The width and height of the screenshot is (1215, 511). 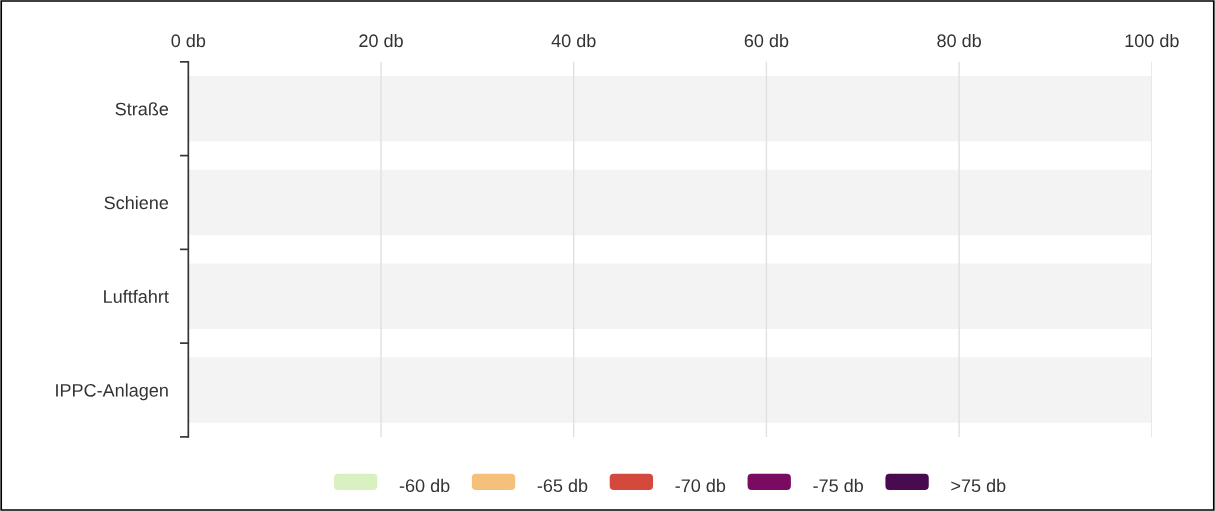 I want to click on x-tick-label: 80 db, so click(x=959, y=40).